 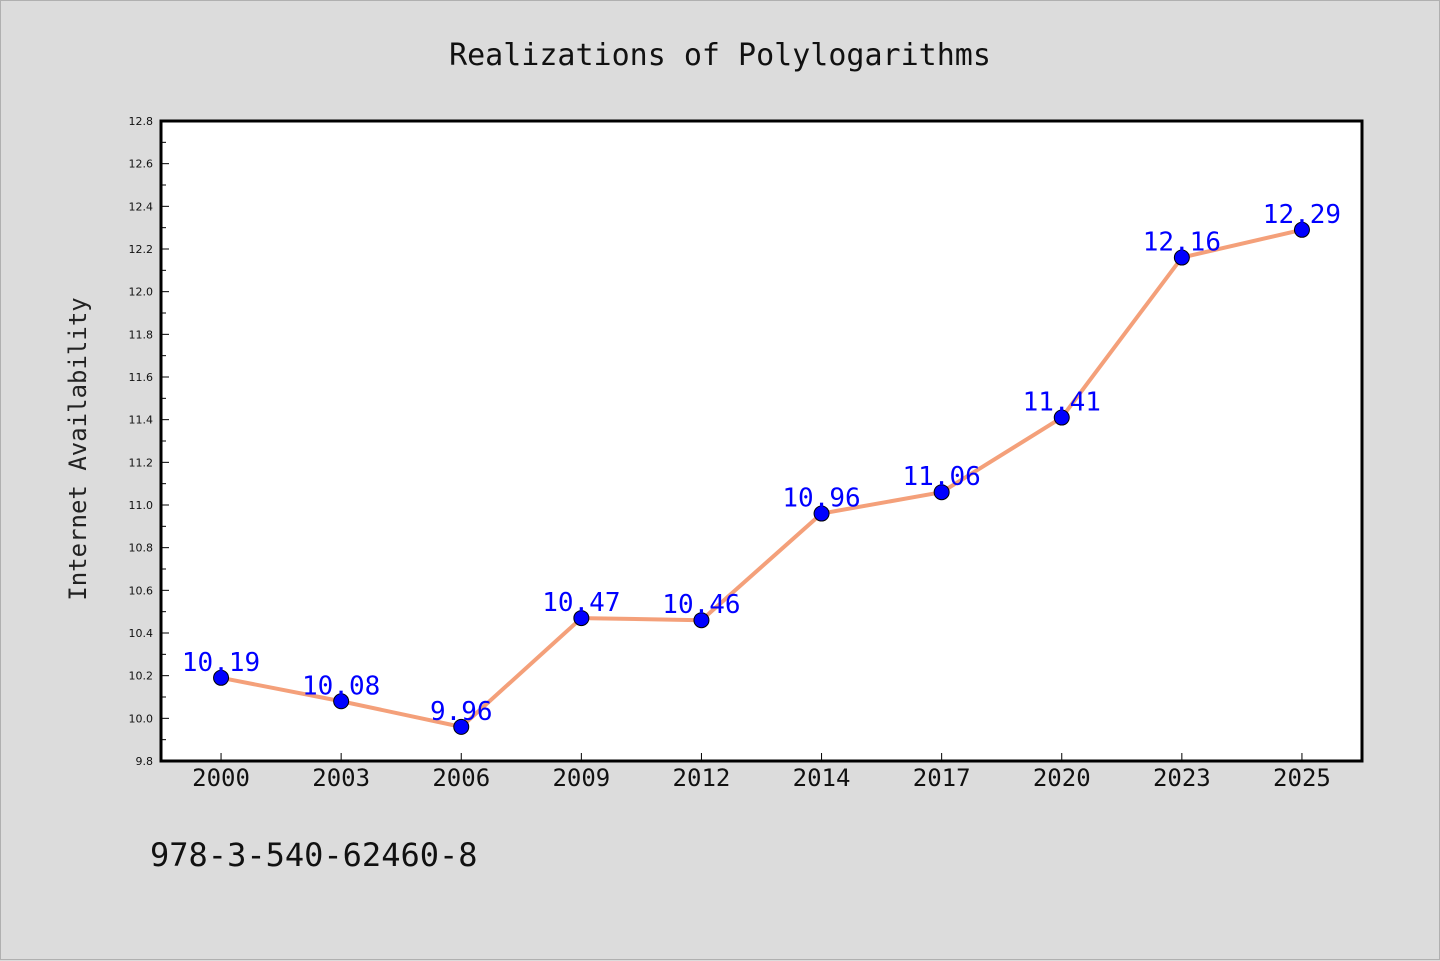 What do you see at coordinates (702, 778) in the screenshot?
I see `x-tick-label: 2012` at bounding box center [702, 778].